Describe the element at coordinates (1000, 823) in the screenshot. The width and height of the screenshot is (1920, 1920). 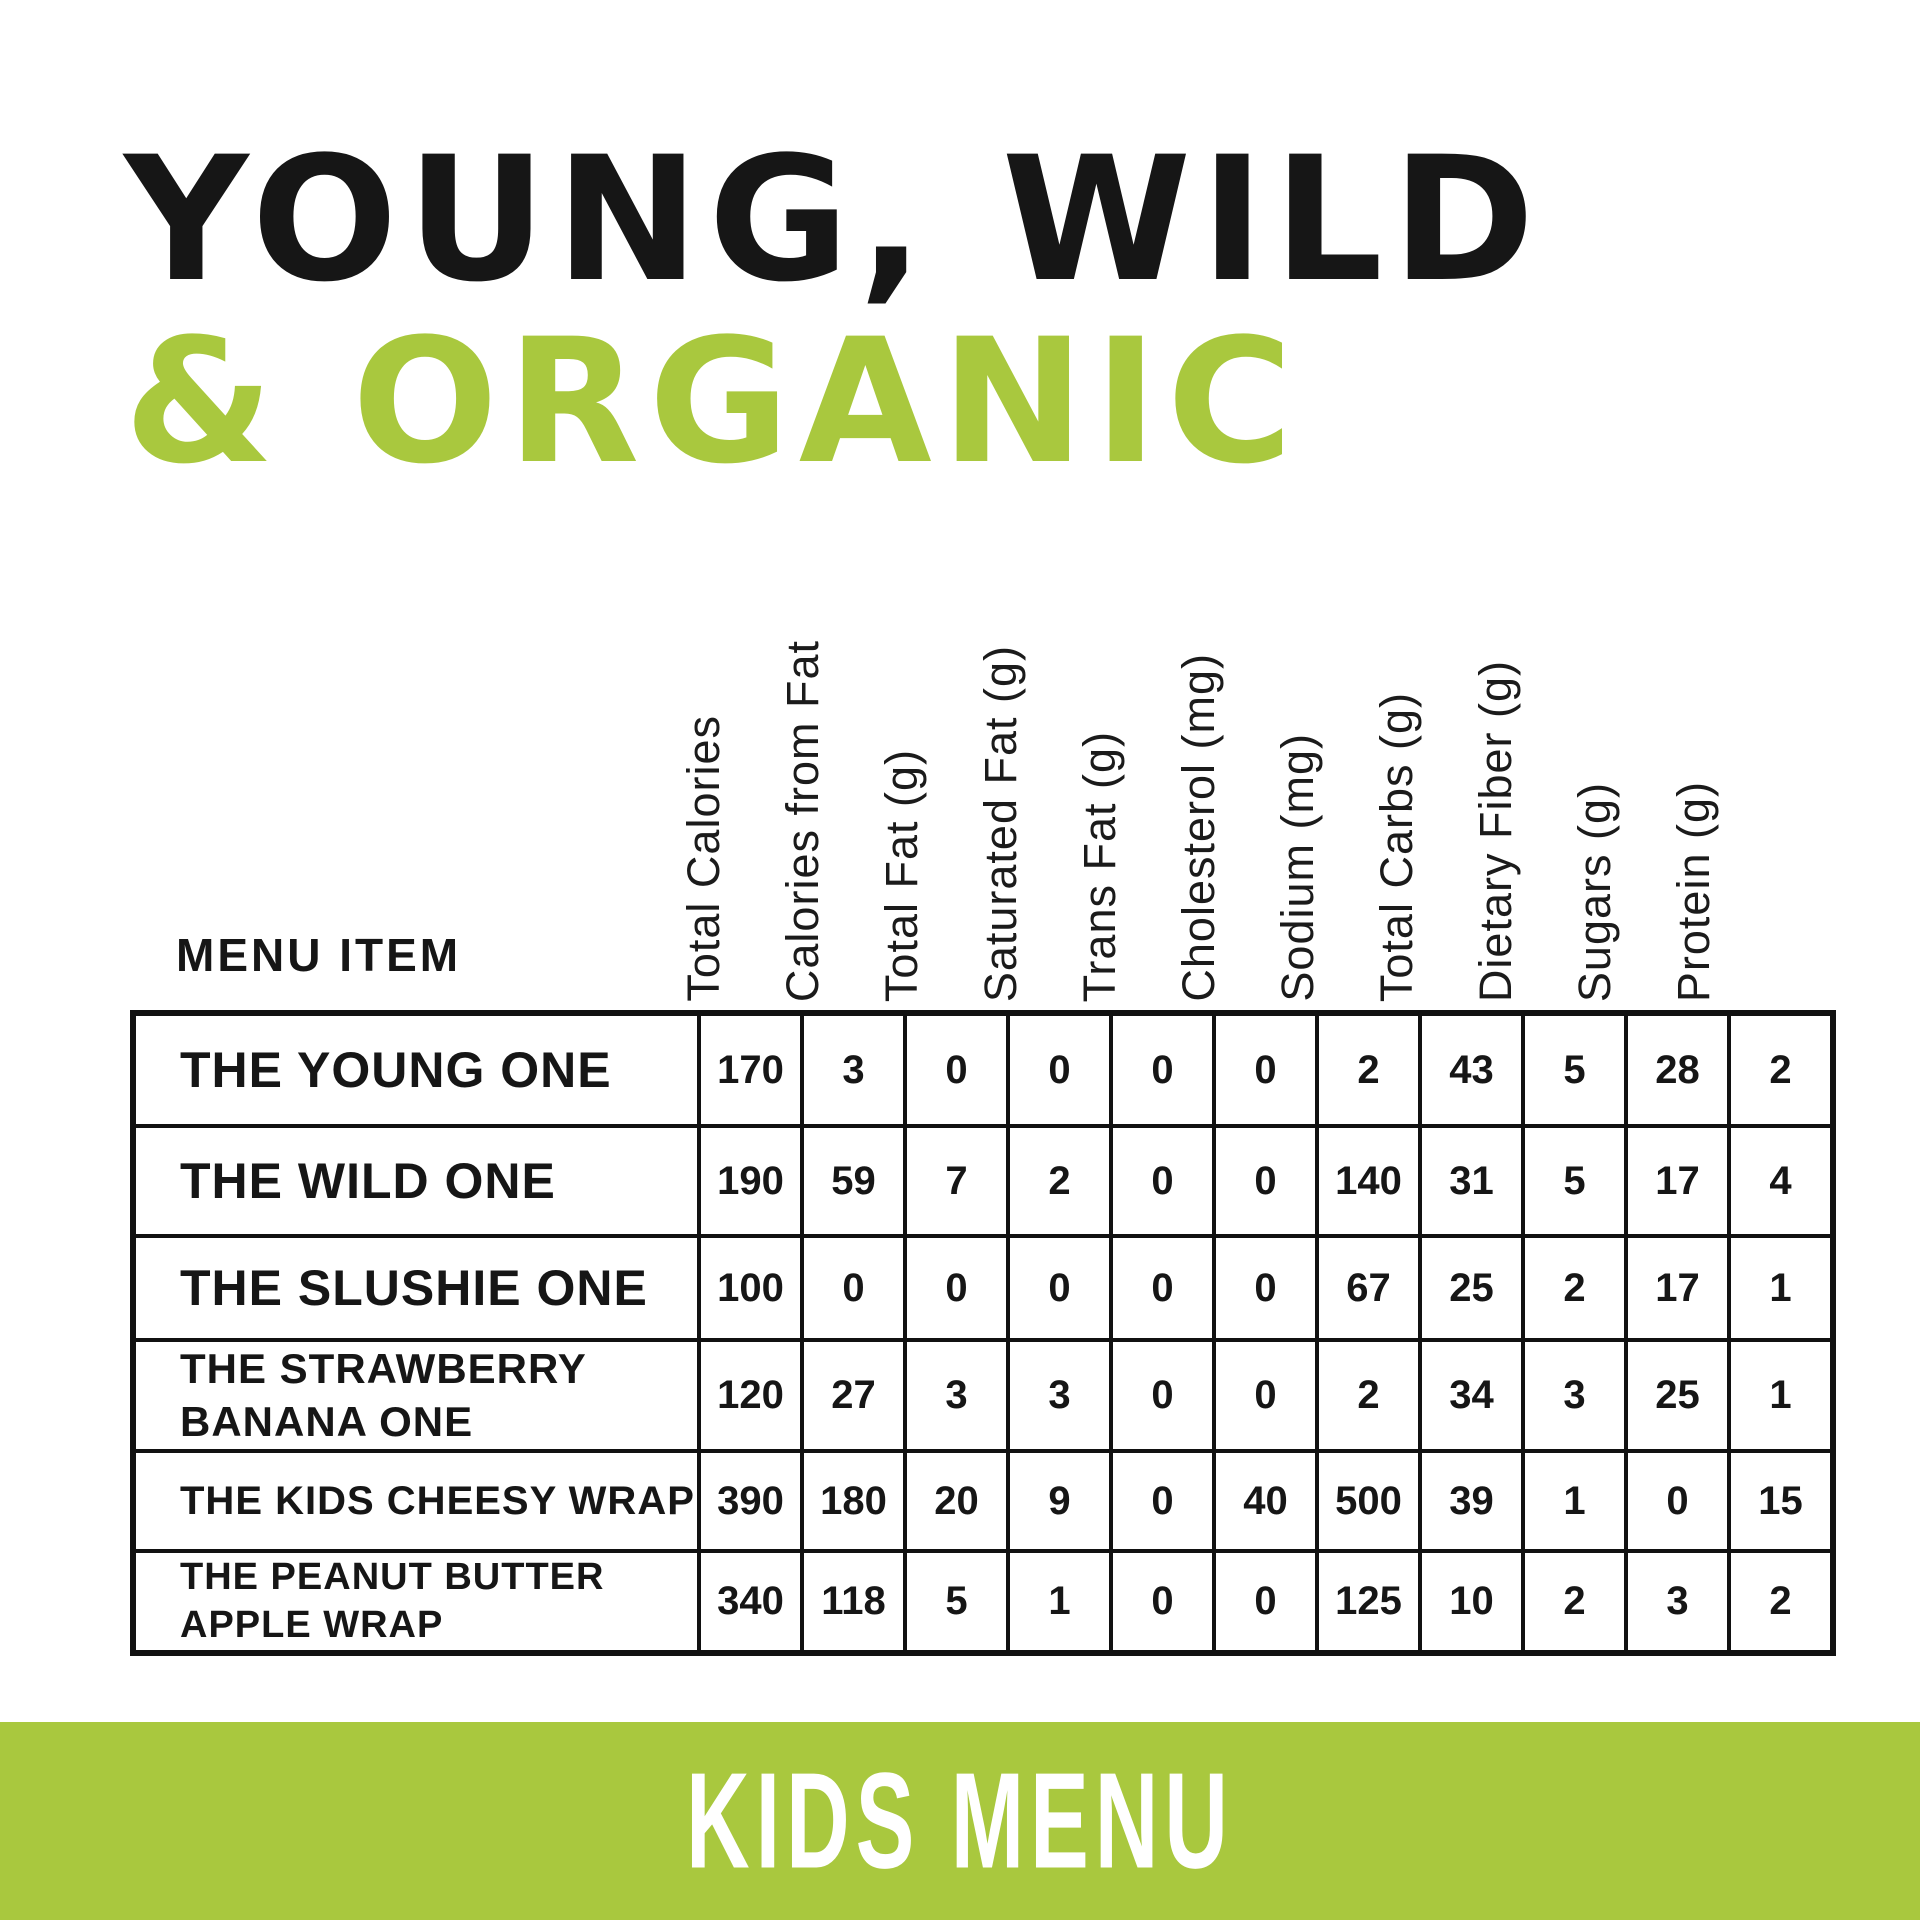
I see `column-header-label: Saturated Fat (g)` at that location.